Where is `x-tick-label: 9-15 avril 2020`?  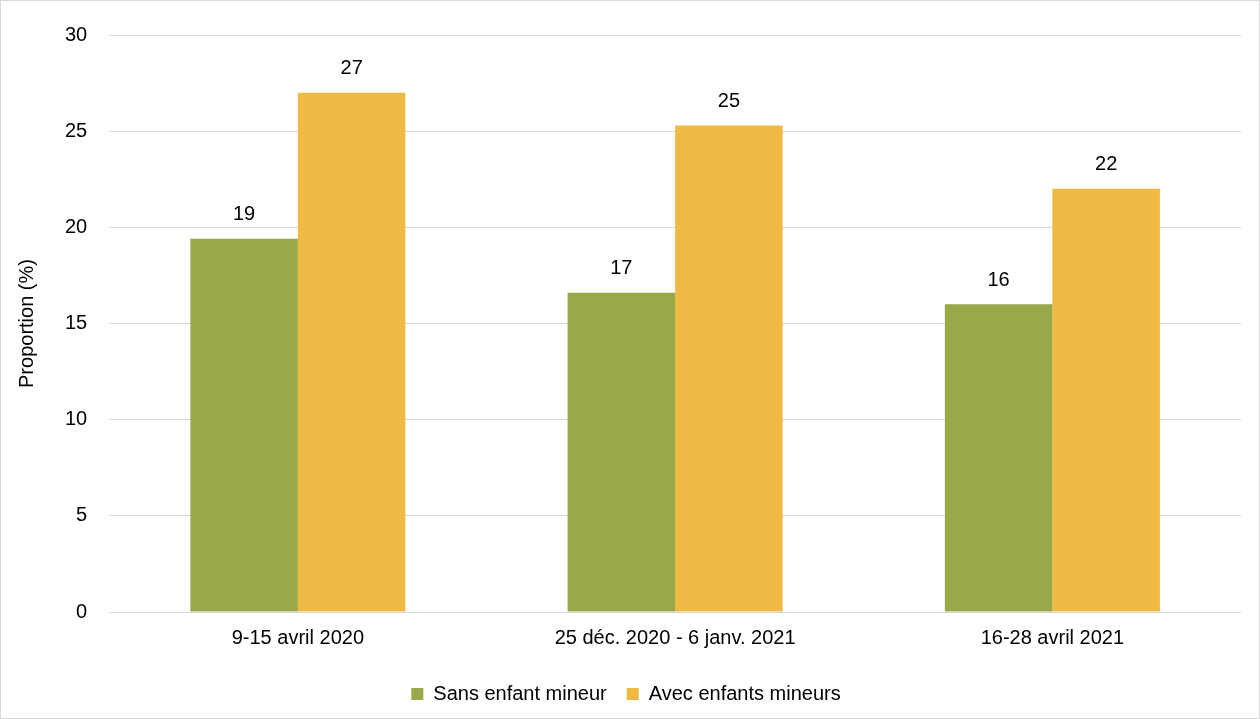
x-tick-label: 9-15 avril 2020 is located at coordinates (298, 636).